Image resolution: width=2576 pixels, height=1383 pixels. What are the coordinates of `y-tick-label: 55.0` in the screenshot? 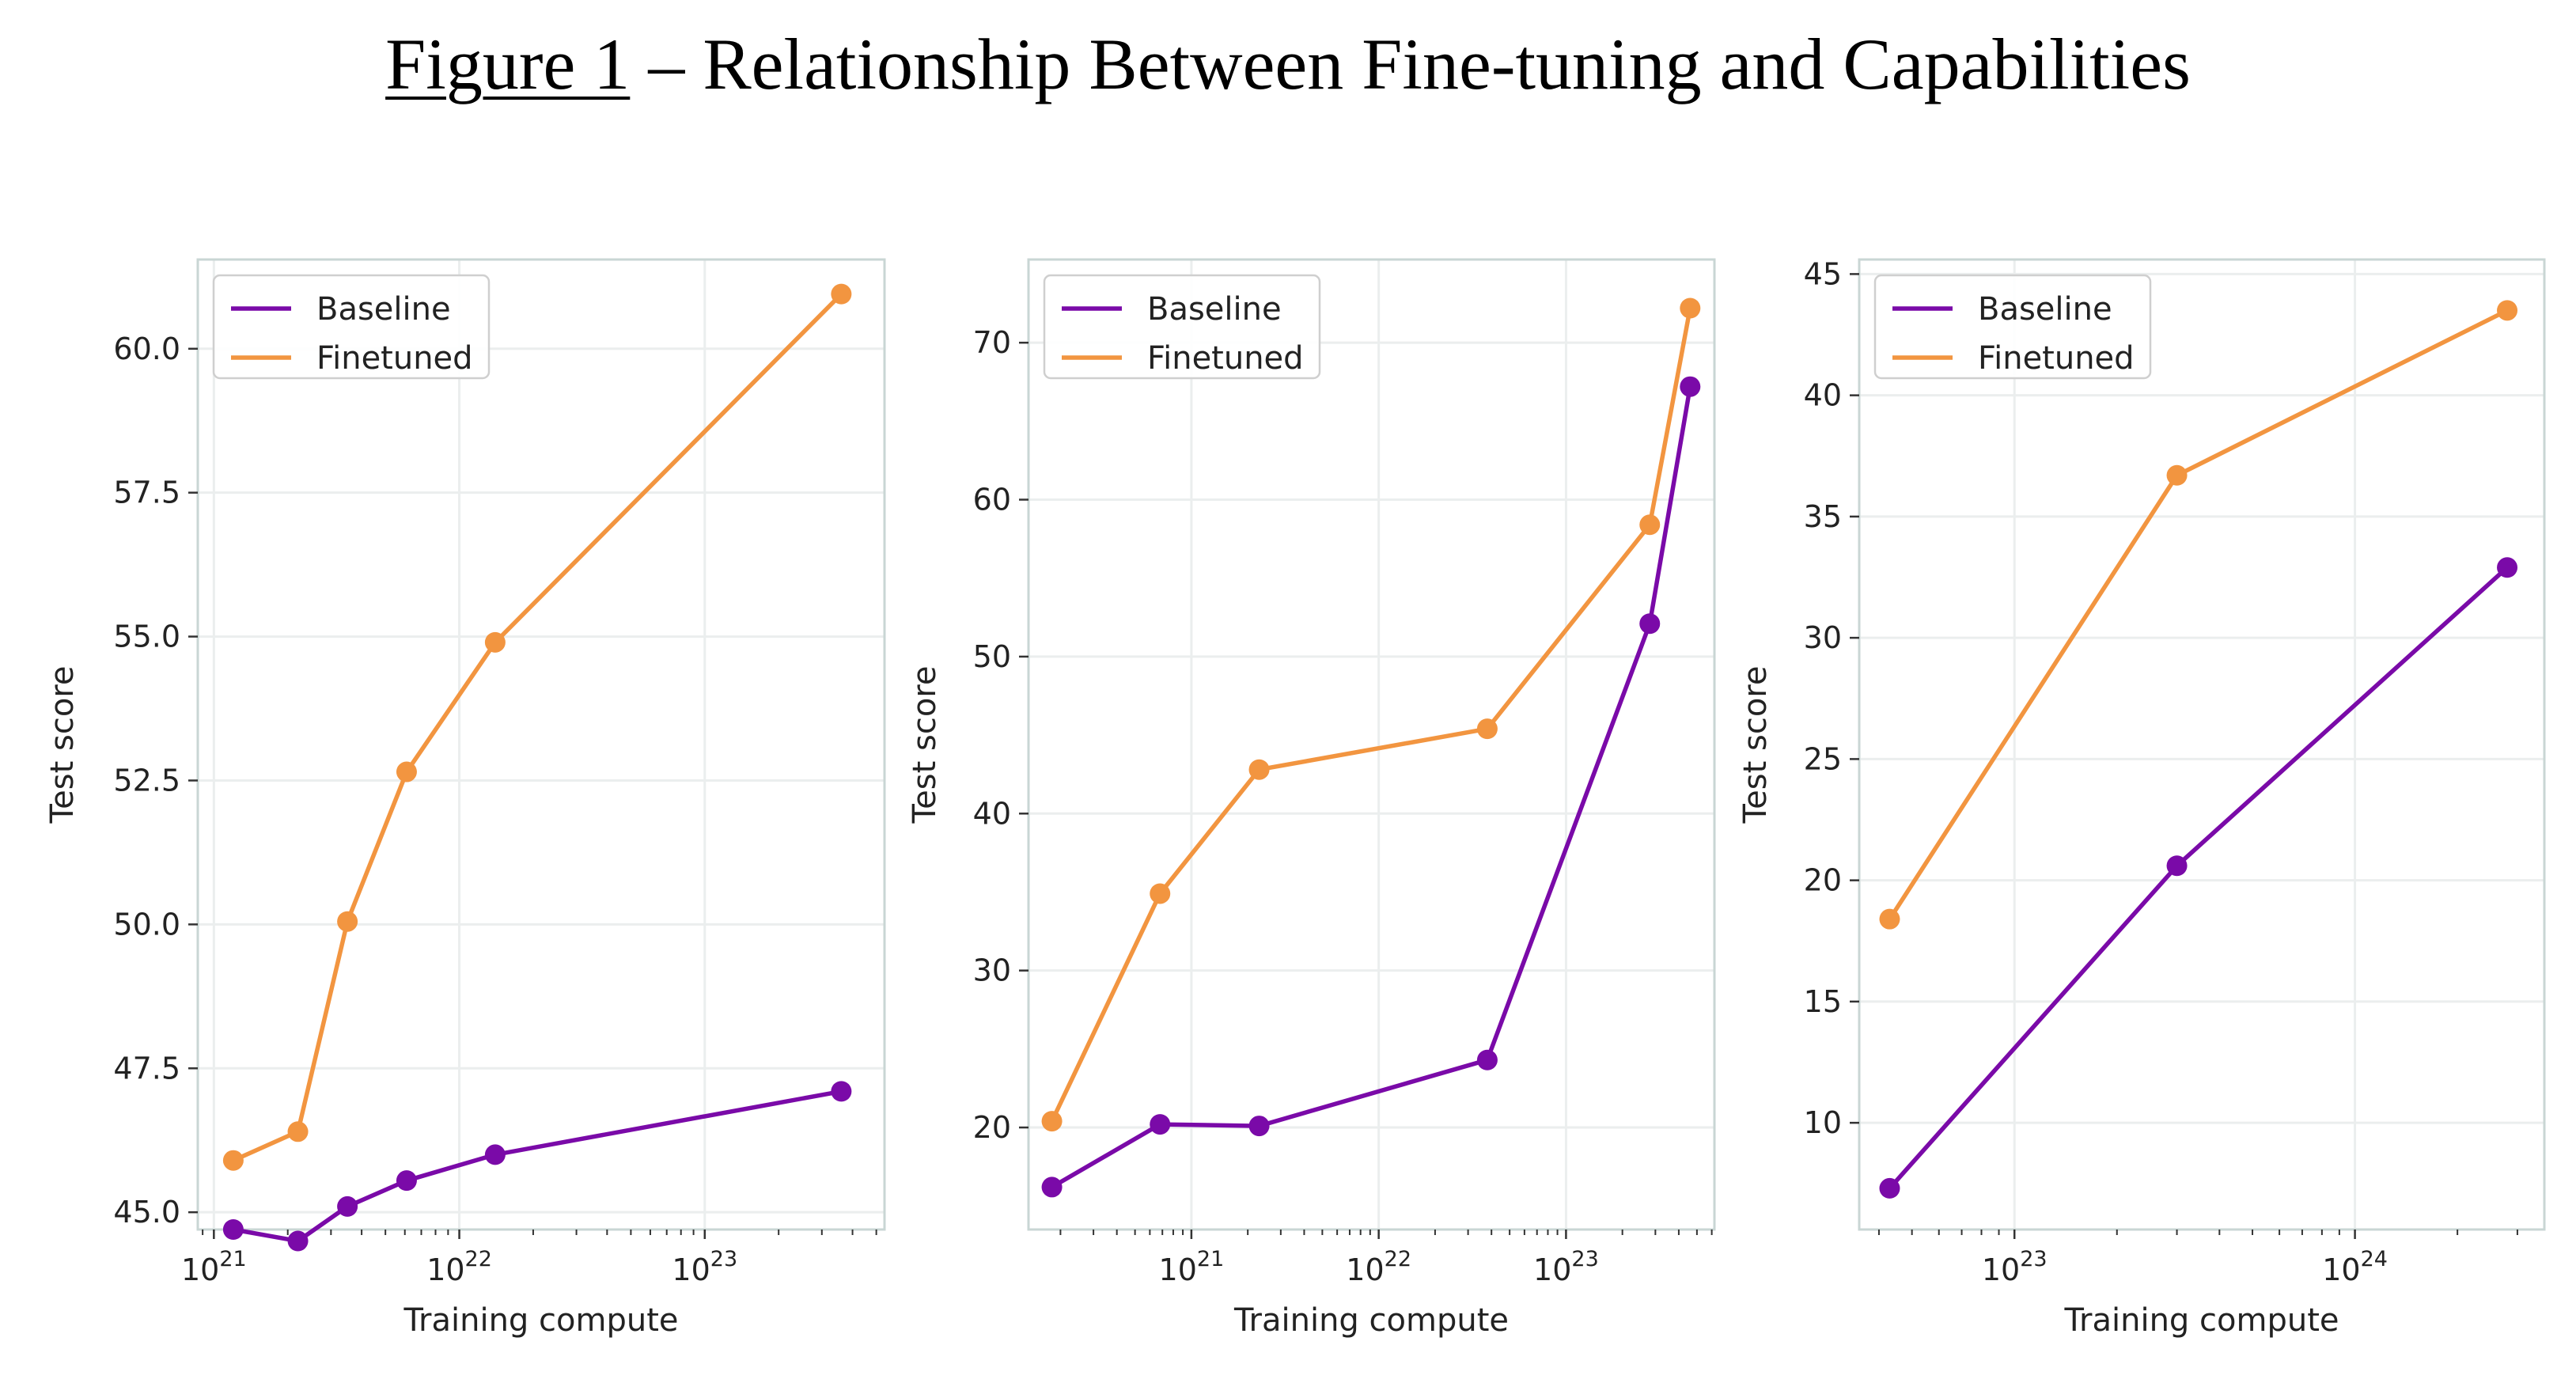 It's located at (146, 637).